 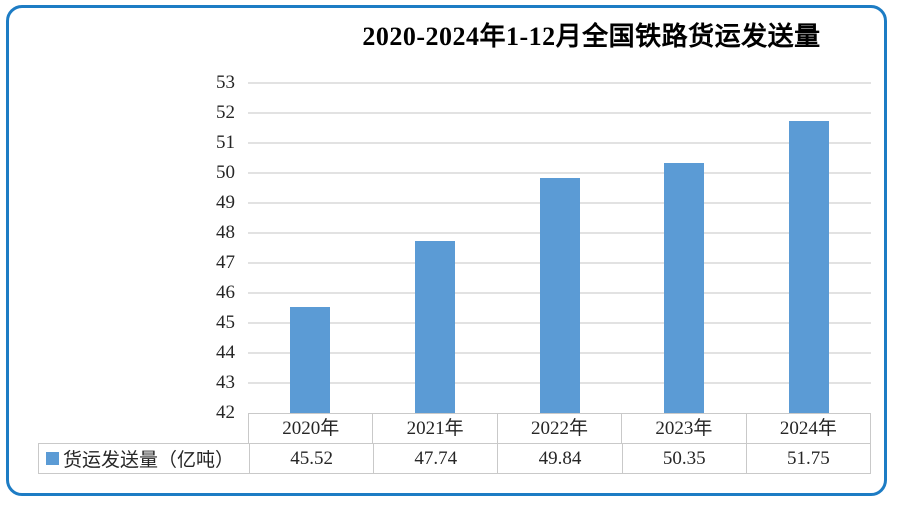 I want to click on y-tick-label: 50, so click(x=225, y=172).